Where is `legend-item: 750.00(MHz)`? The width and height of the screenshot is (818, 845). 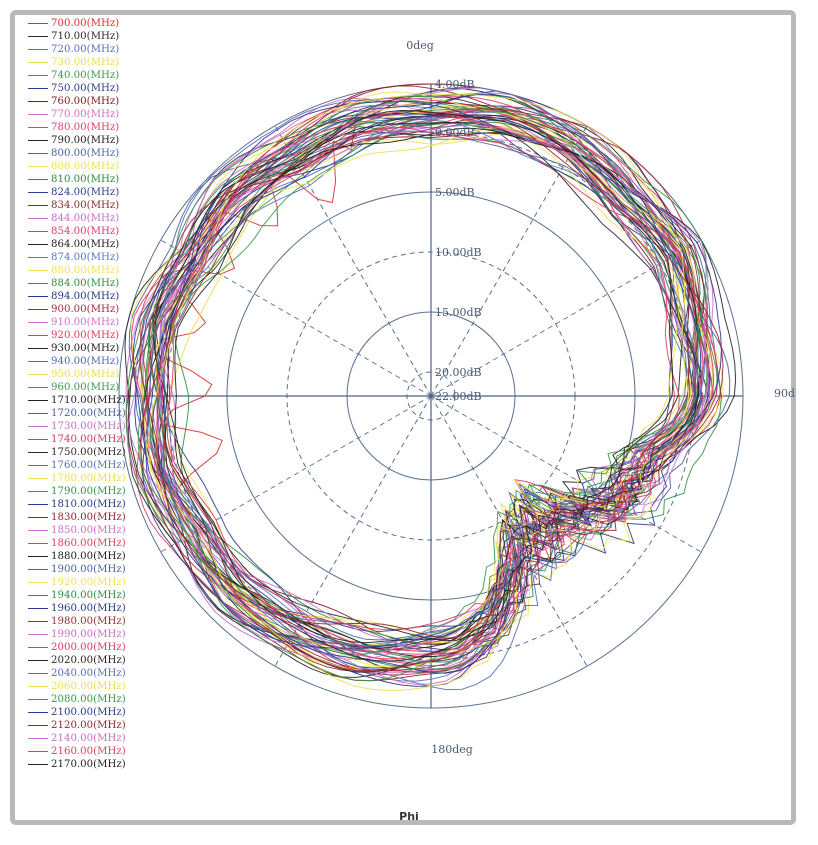
legend-item: 750.00(MHz) is located at coordinates (77, 88).